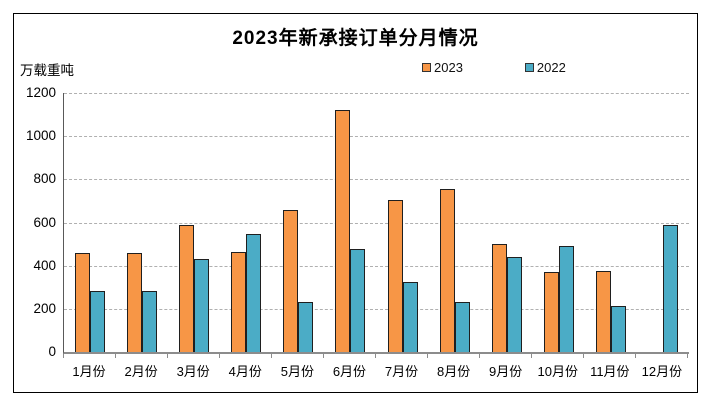 The height and width of the screenshot is (408, 713). What do you see at coordinates (670, 288) in the screenshot?
I see `bar-2022-12月份` at bounding box center [670, 288].